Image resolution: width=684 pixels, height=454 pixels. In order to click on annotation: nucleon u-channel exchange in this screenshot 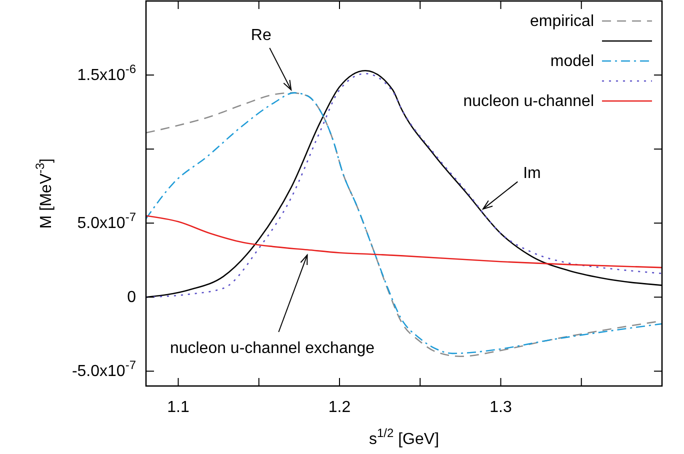, I will do `click(272, 348)`.